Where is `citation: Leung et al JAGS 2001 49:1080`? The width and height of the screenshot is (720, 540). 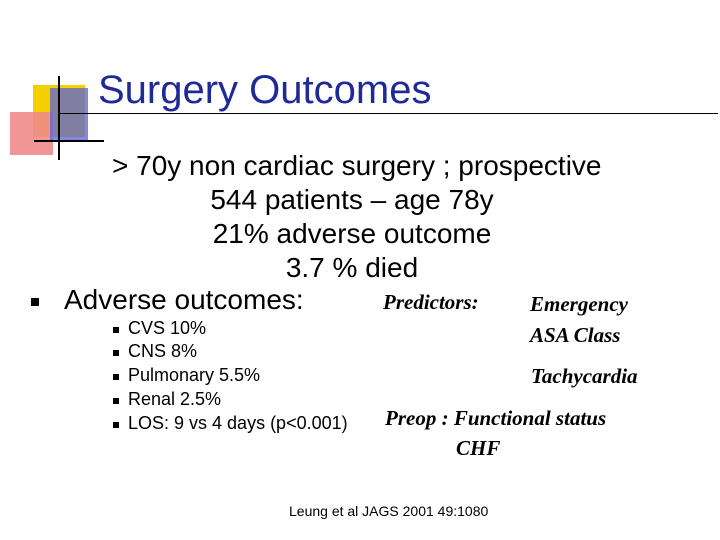 citation: Leung et al JAGS 2001 49:1080 is located at coordinates (389, 511).